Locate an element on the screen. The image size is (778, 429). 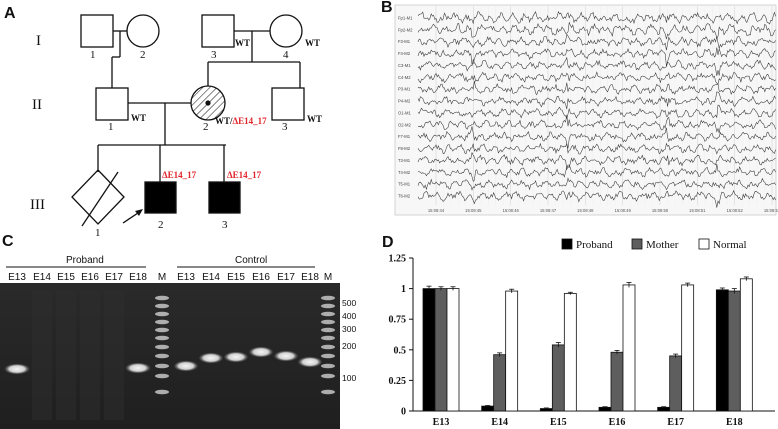
eeg-time-label: 15:08:47 is located at coordinates (548, 210).